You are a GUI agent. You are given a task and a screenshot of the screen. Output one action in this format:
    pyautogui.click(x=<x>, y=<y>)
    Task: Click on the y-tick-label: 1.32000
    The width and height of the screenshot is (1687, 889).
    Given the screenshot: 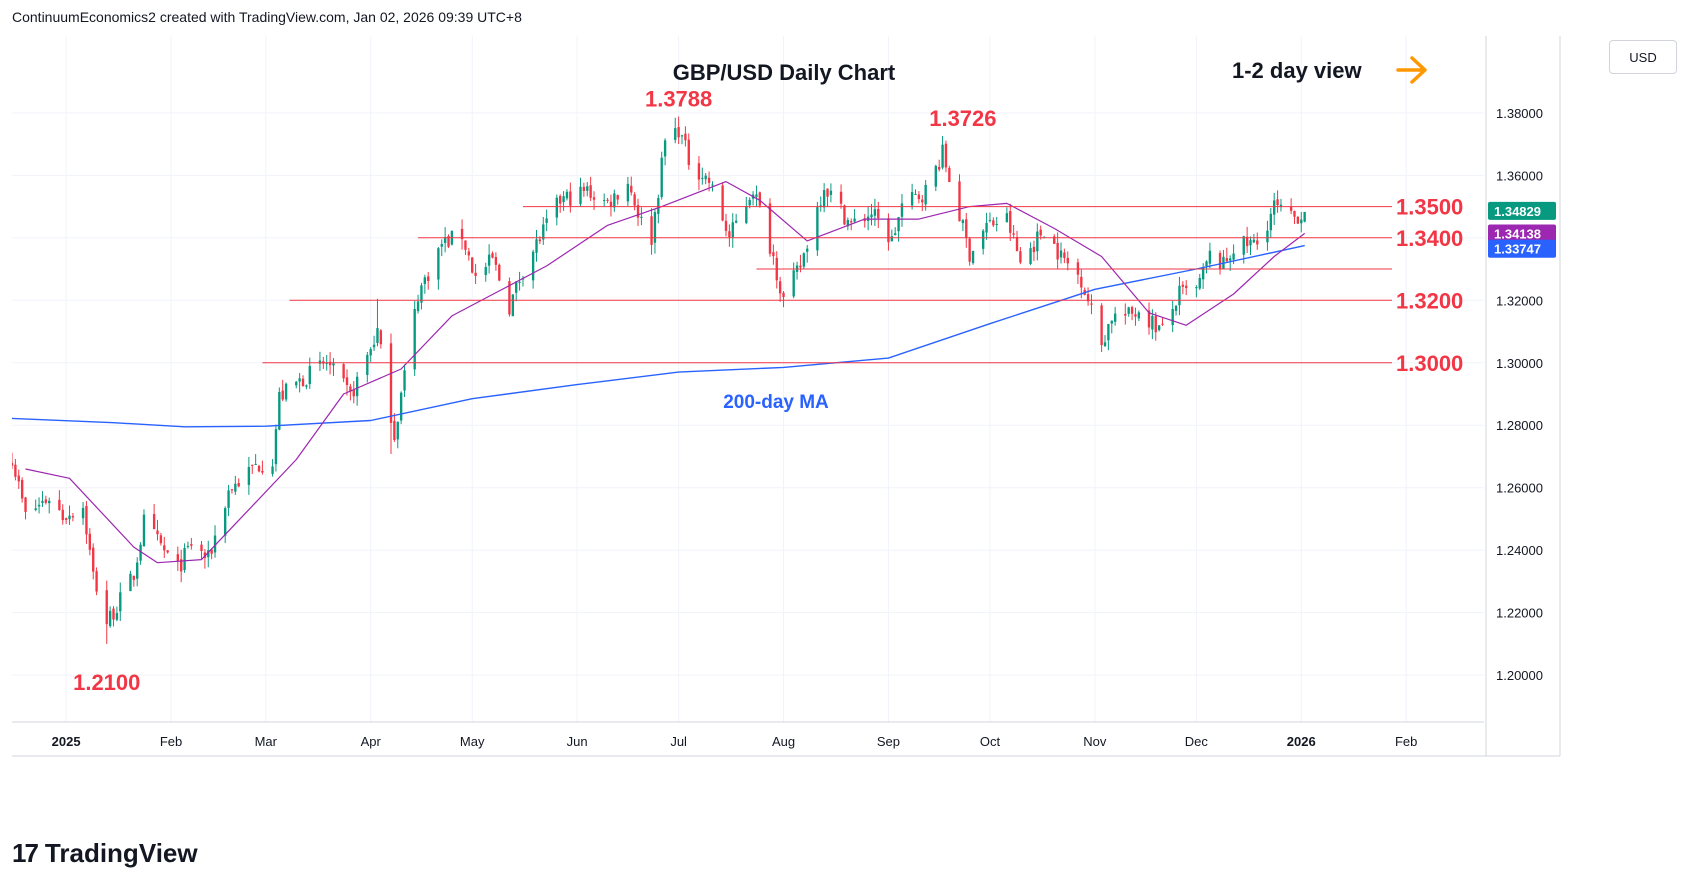 What is the action you would take?
    pyautogui.click(x=1519, y=300)
    